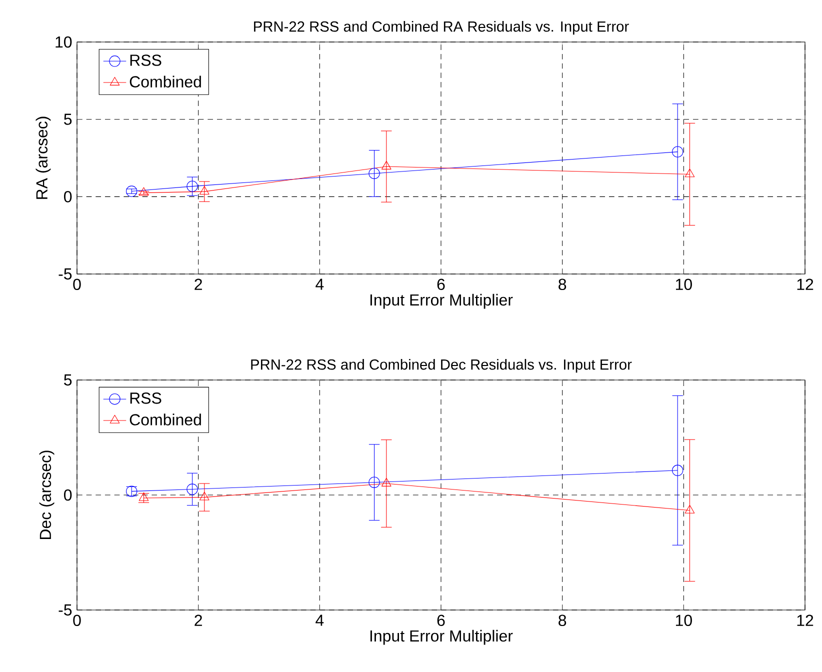 Image resolution: width=822 pixels, height=672 pixels. What do you see at coordinates (46, 495) in the screenshot?
I see `y-axis-title: Dec (arcsec)` at bounding box center [46, 495].